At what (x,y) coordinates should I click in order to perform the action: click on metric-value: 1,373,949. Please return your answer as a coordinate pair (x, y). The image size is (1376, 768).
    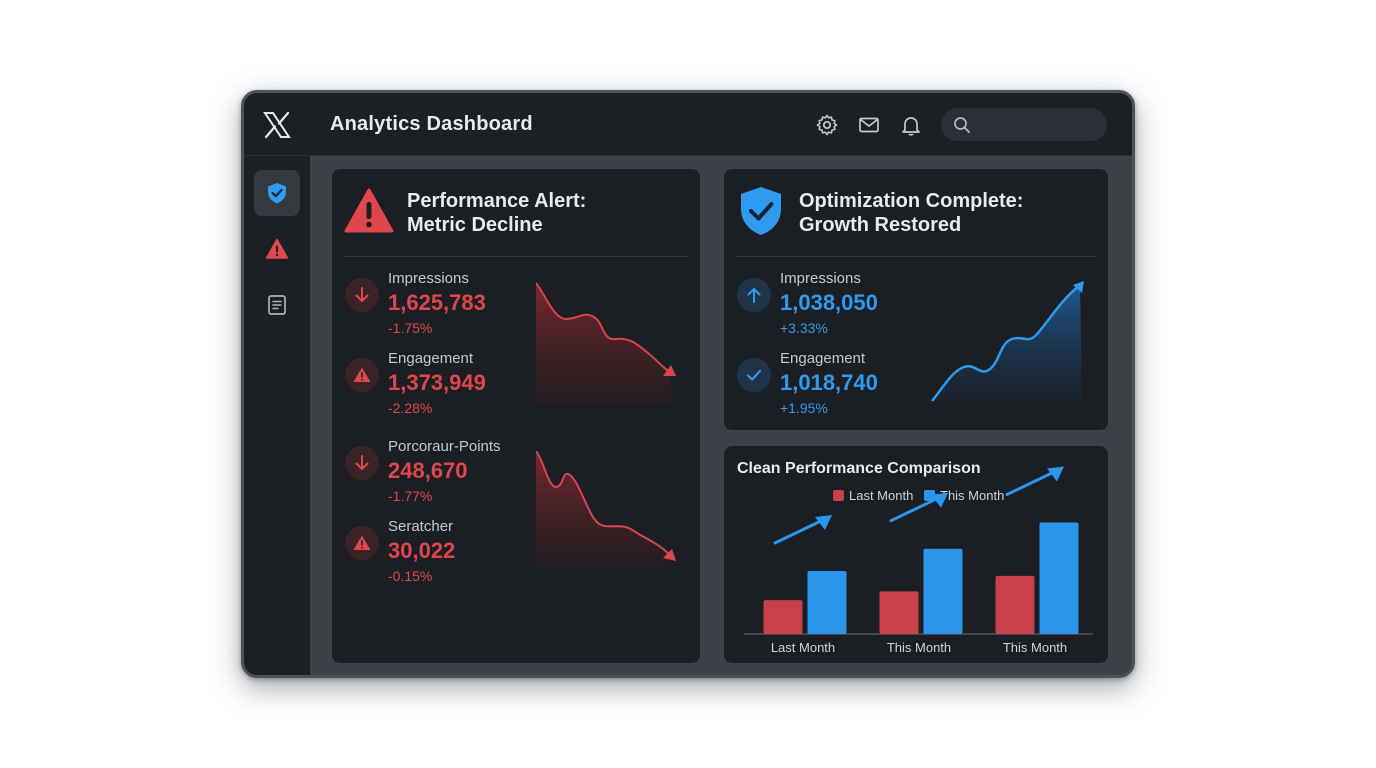
    Looking at the image, I should click on (437, 382).